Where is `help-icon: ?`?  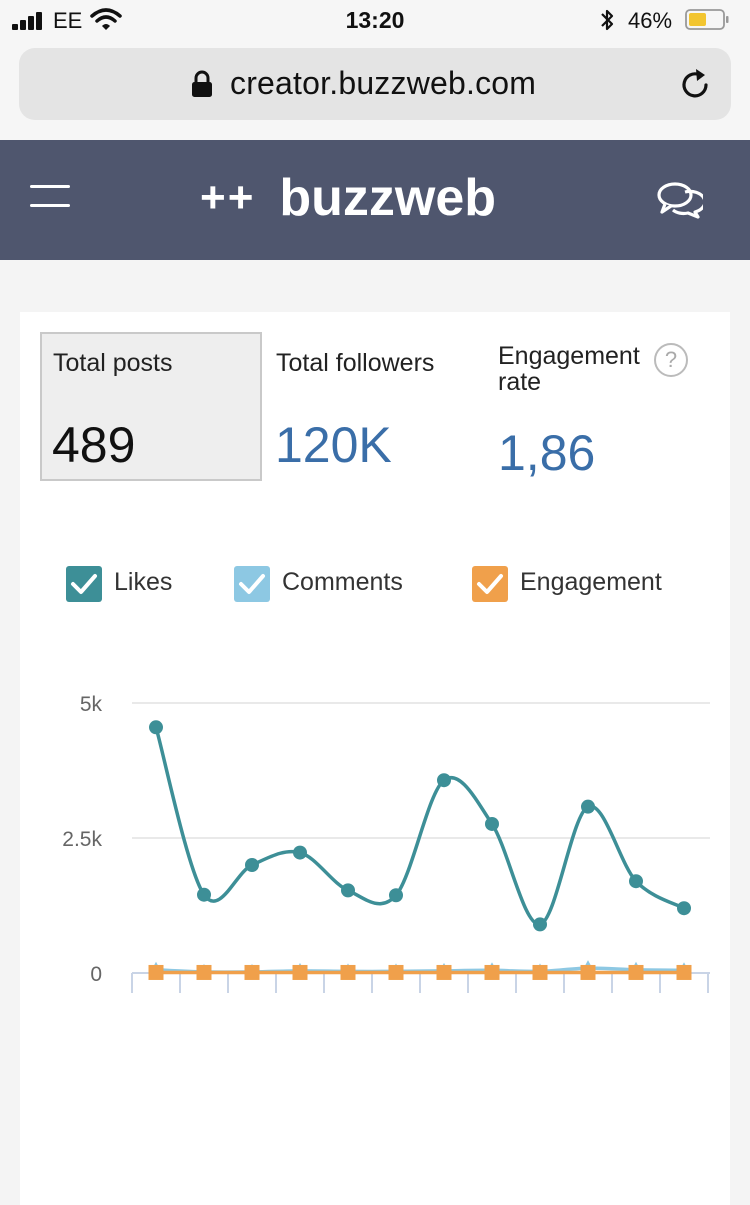 help-icon: ? is located at coordinates (671, 360).